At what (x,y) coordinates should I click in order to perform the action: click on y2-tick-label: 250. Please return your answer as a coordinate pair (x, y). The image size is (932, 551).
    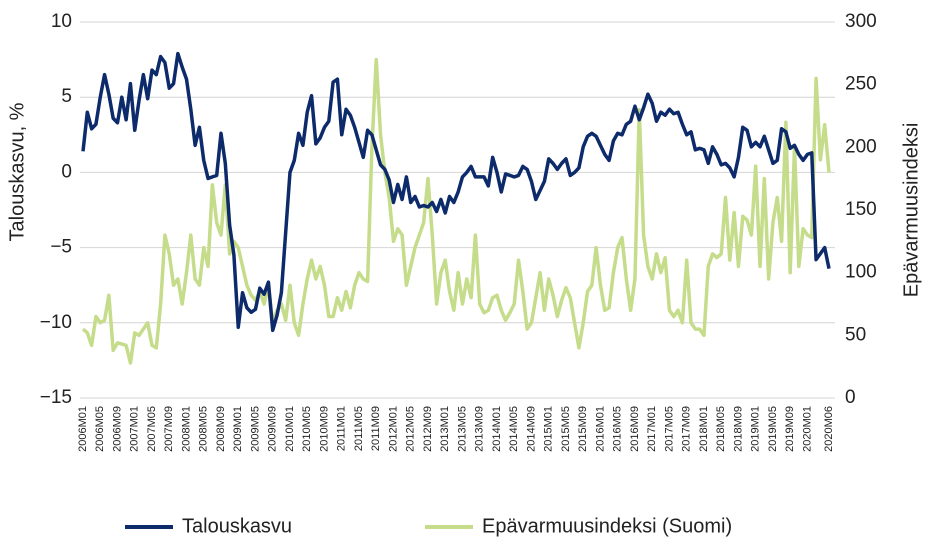
    Looking at the image, I should click on (861, 84).